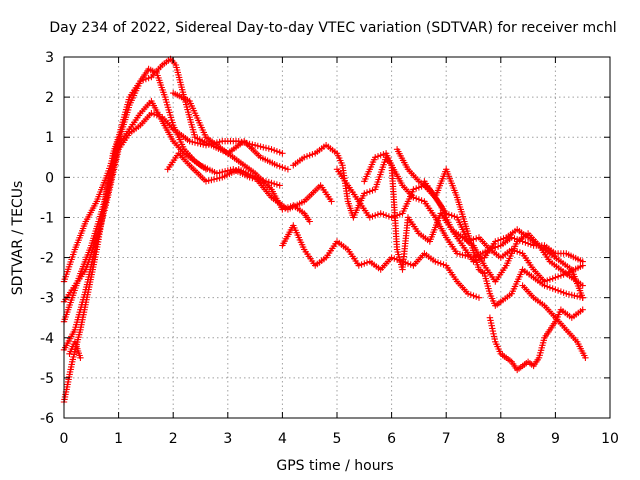  Describe the element at coordinates (500, 439) in the screenshot. I see `x-tick-label: 8` at that location.